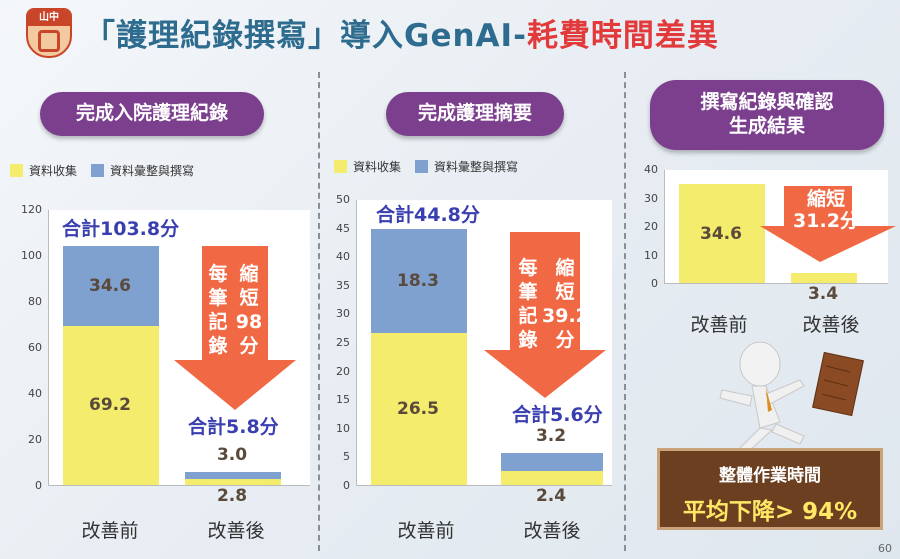 The height and width of the screenshot is (559, 900). I want to click on panel3-header: 撰寫紀錄與確認 生成結果, so click(767, 115).